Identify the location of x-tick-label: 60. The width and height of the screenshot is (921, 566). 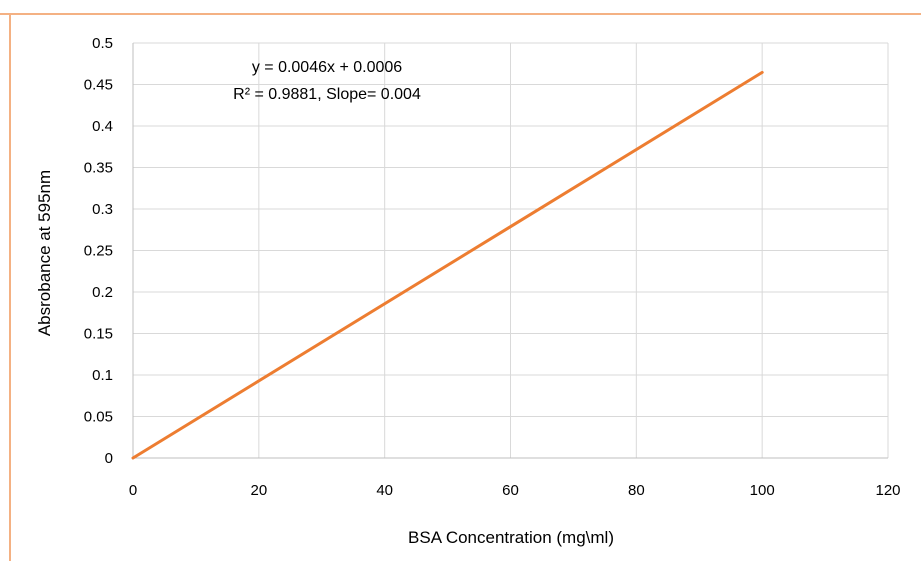
(510, 490).